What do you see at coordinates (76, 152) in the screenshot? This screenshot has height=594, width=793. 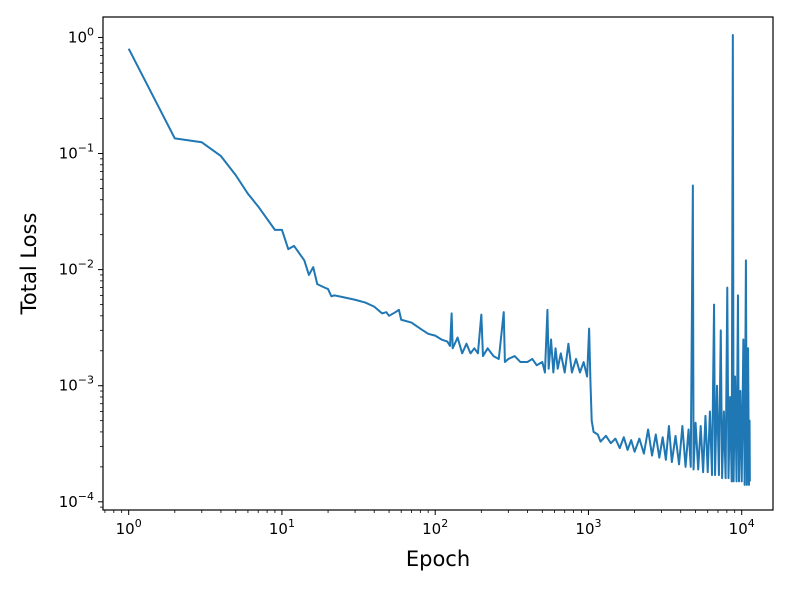 I see `y-tick-label: 10⁻¹` at bounding box center [76, 152].